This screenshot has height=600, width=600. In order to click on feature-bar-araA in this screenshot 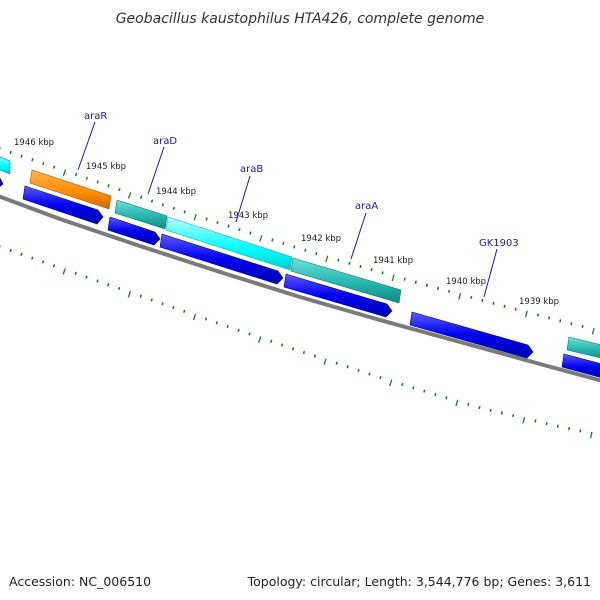, I will do `click(346, 280)`.